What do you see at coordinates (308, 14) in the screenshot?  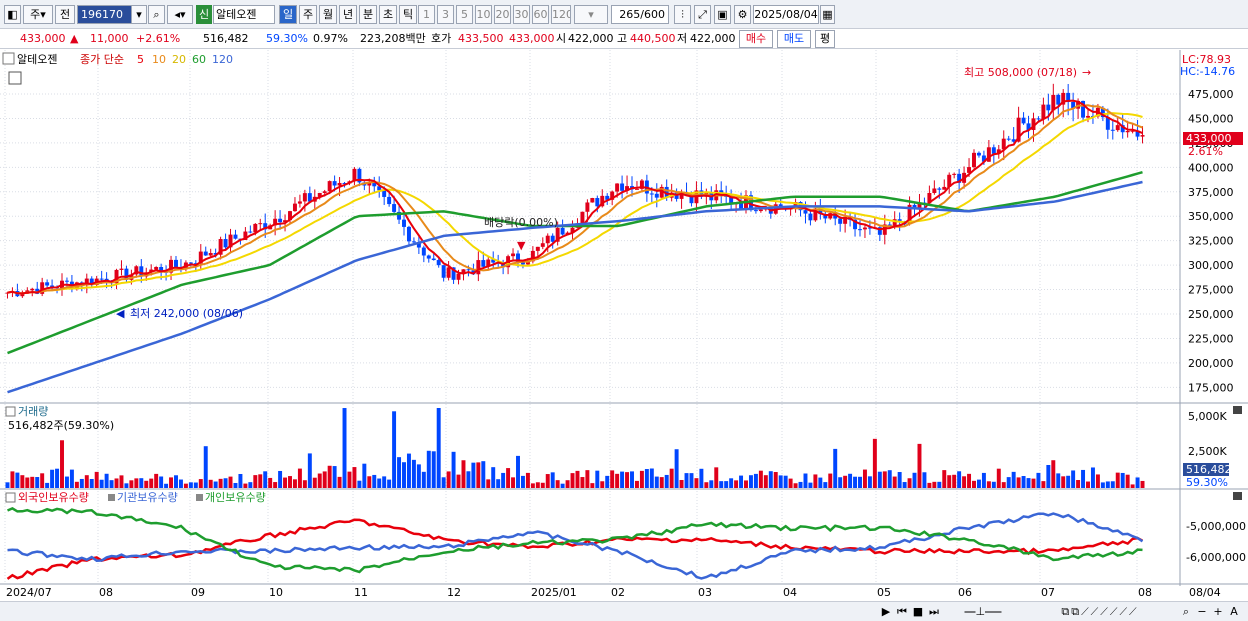 I see `period-week: 주` at bounding box center [308, 14].